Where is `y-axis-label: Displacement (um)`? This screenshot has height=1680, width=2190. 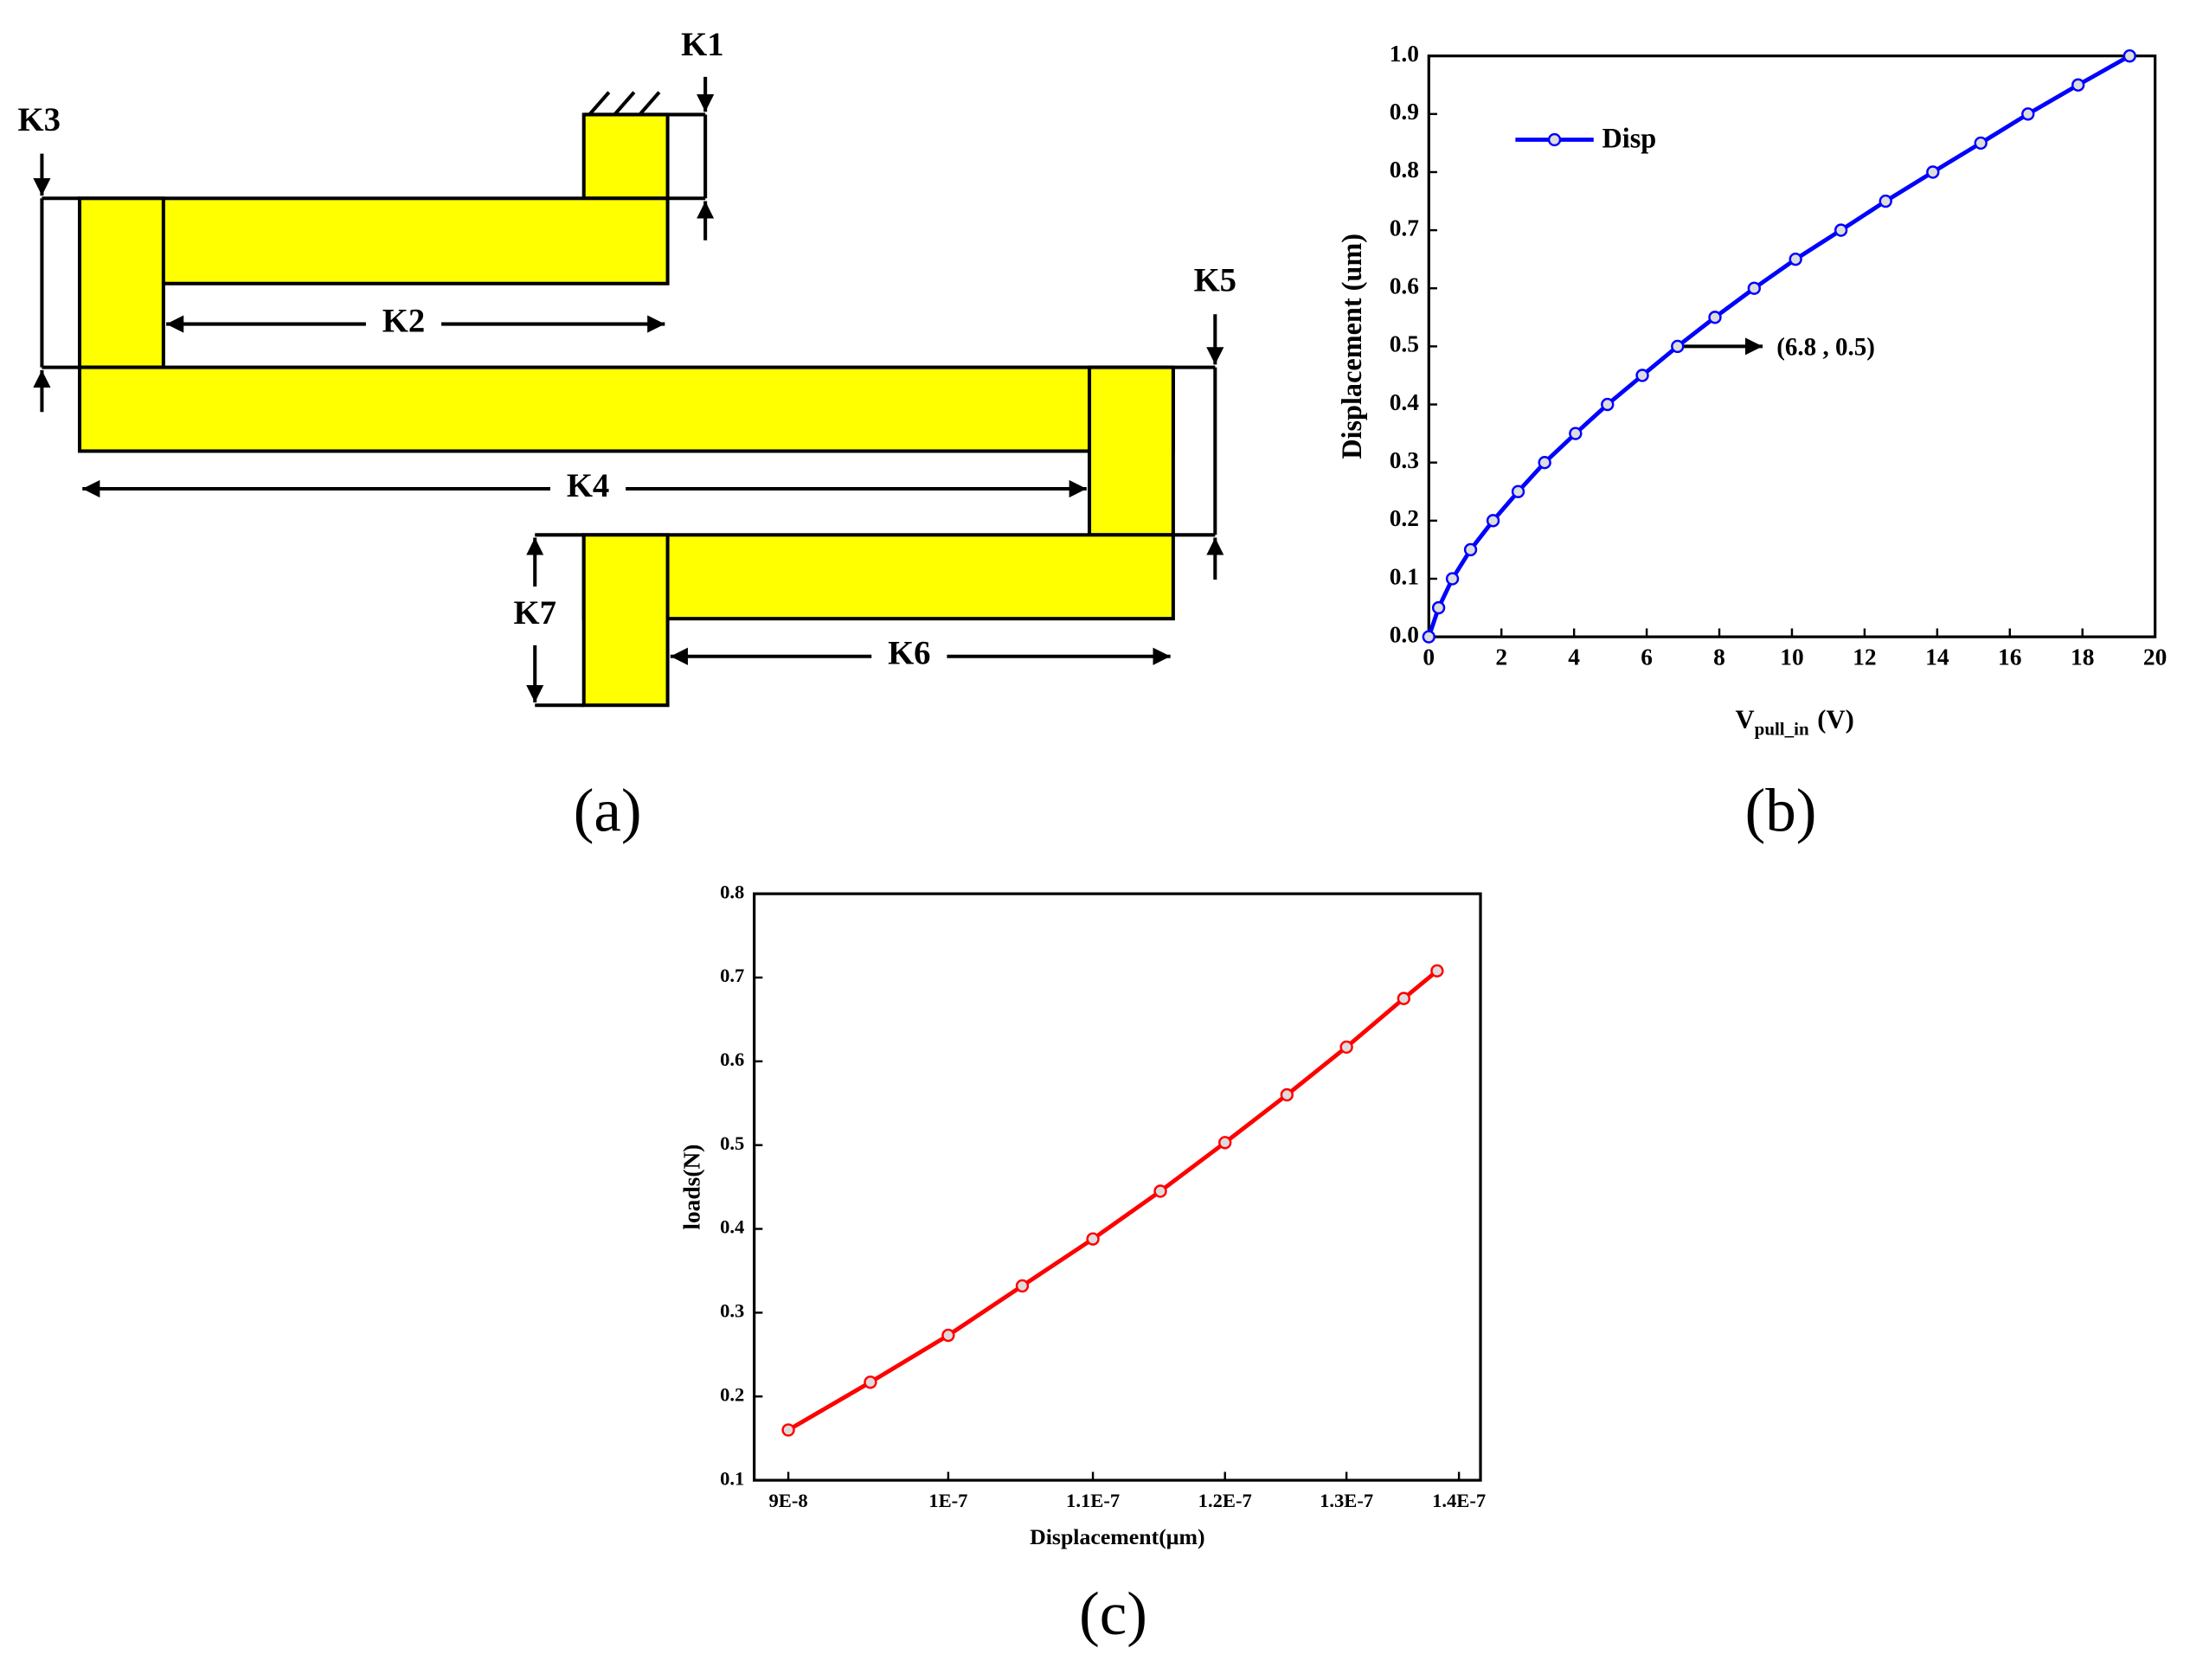 y-axis-label: Displacement (um) is located at coordinates (1351, 346).